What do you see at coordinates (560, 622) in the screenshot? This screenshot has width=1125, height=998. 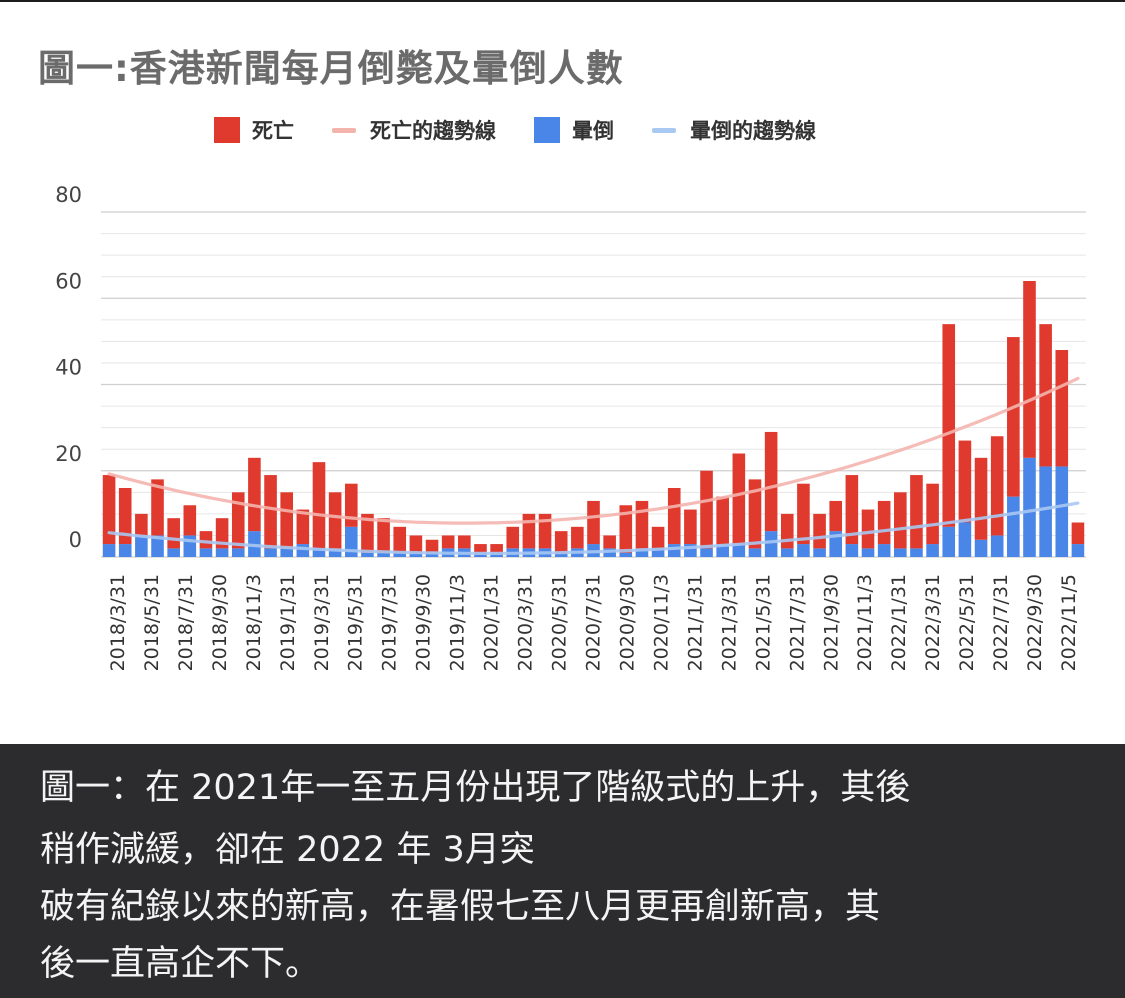 I see `x-tick-label: 2020/5/31` at bounding box center [560, 622].